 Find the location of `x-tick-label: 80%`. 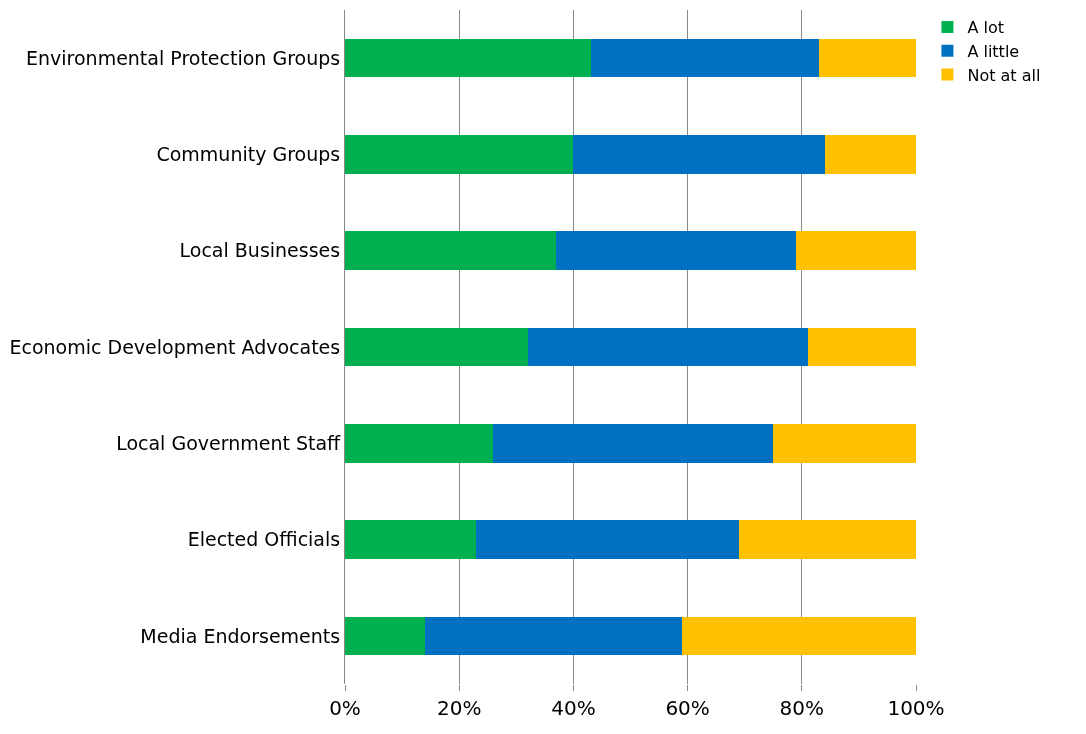

x-tick-label: 80% is located at coordinates (802, 708).